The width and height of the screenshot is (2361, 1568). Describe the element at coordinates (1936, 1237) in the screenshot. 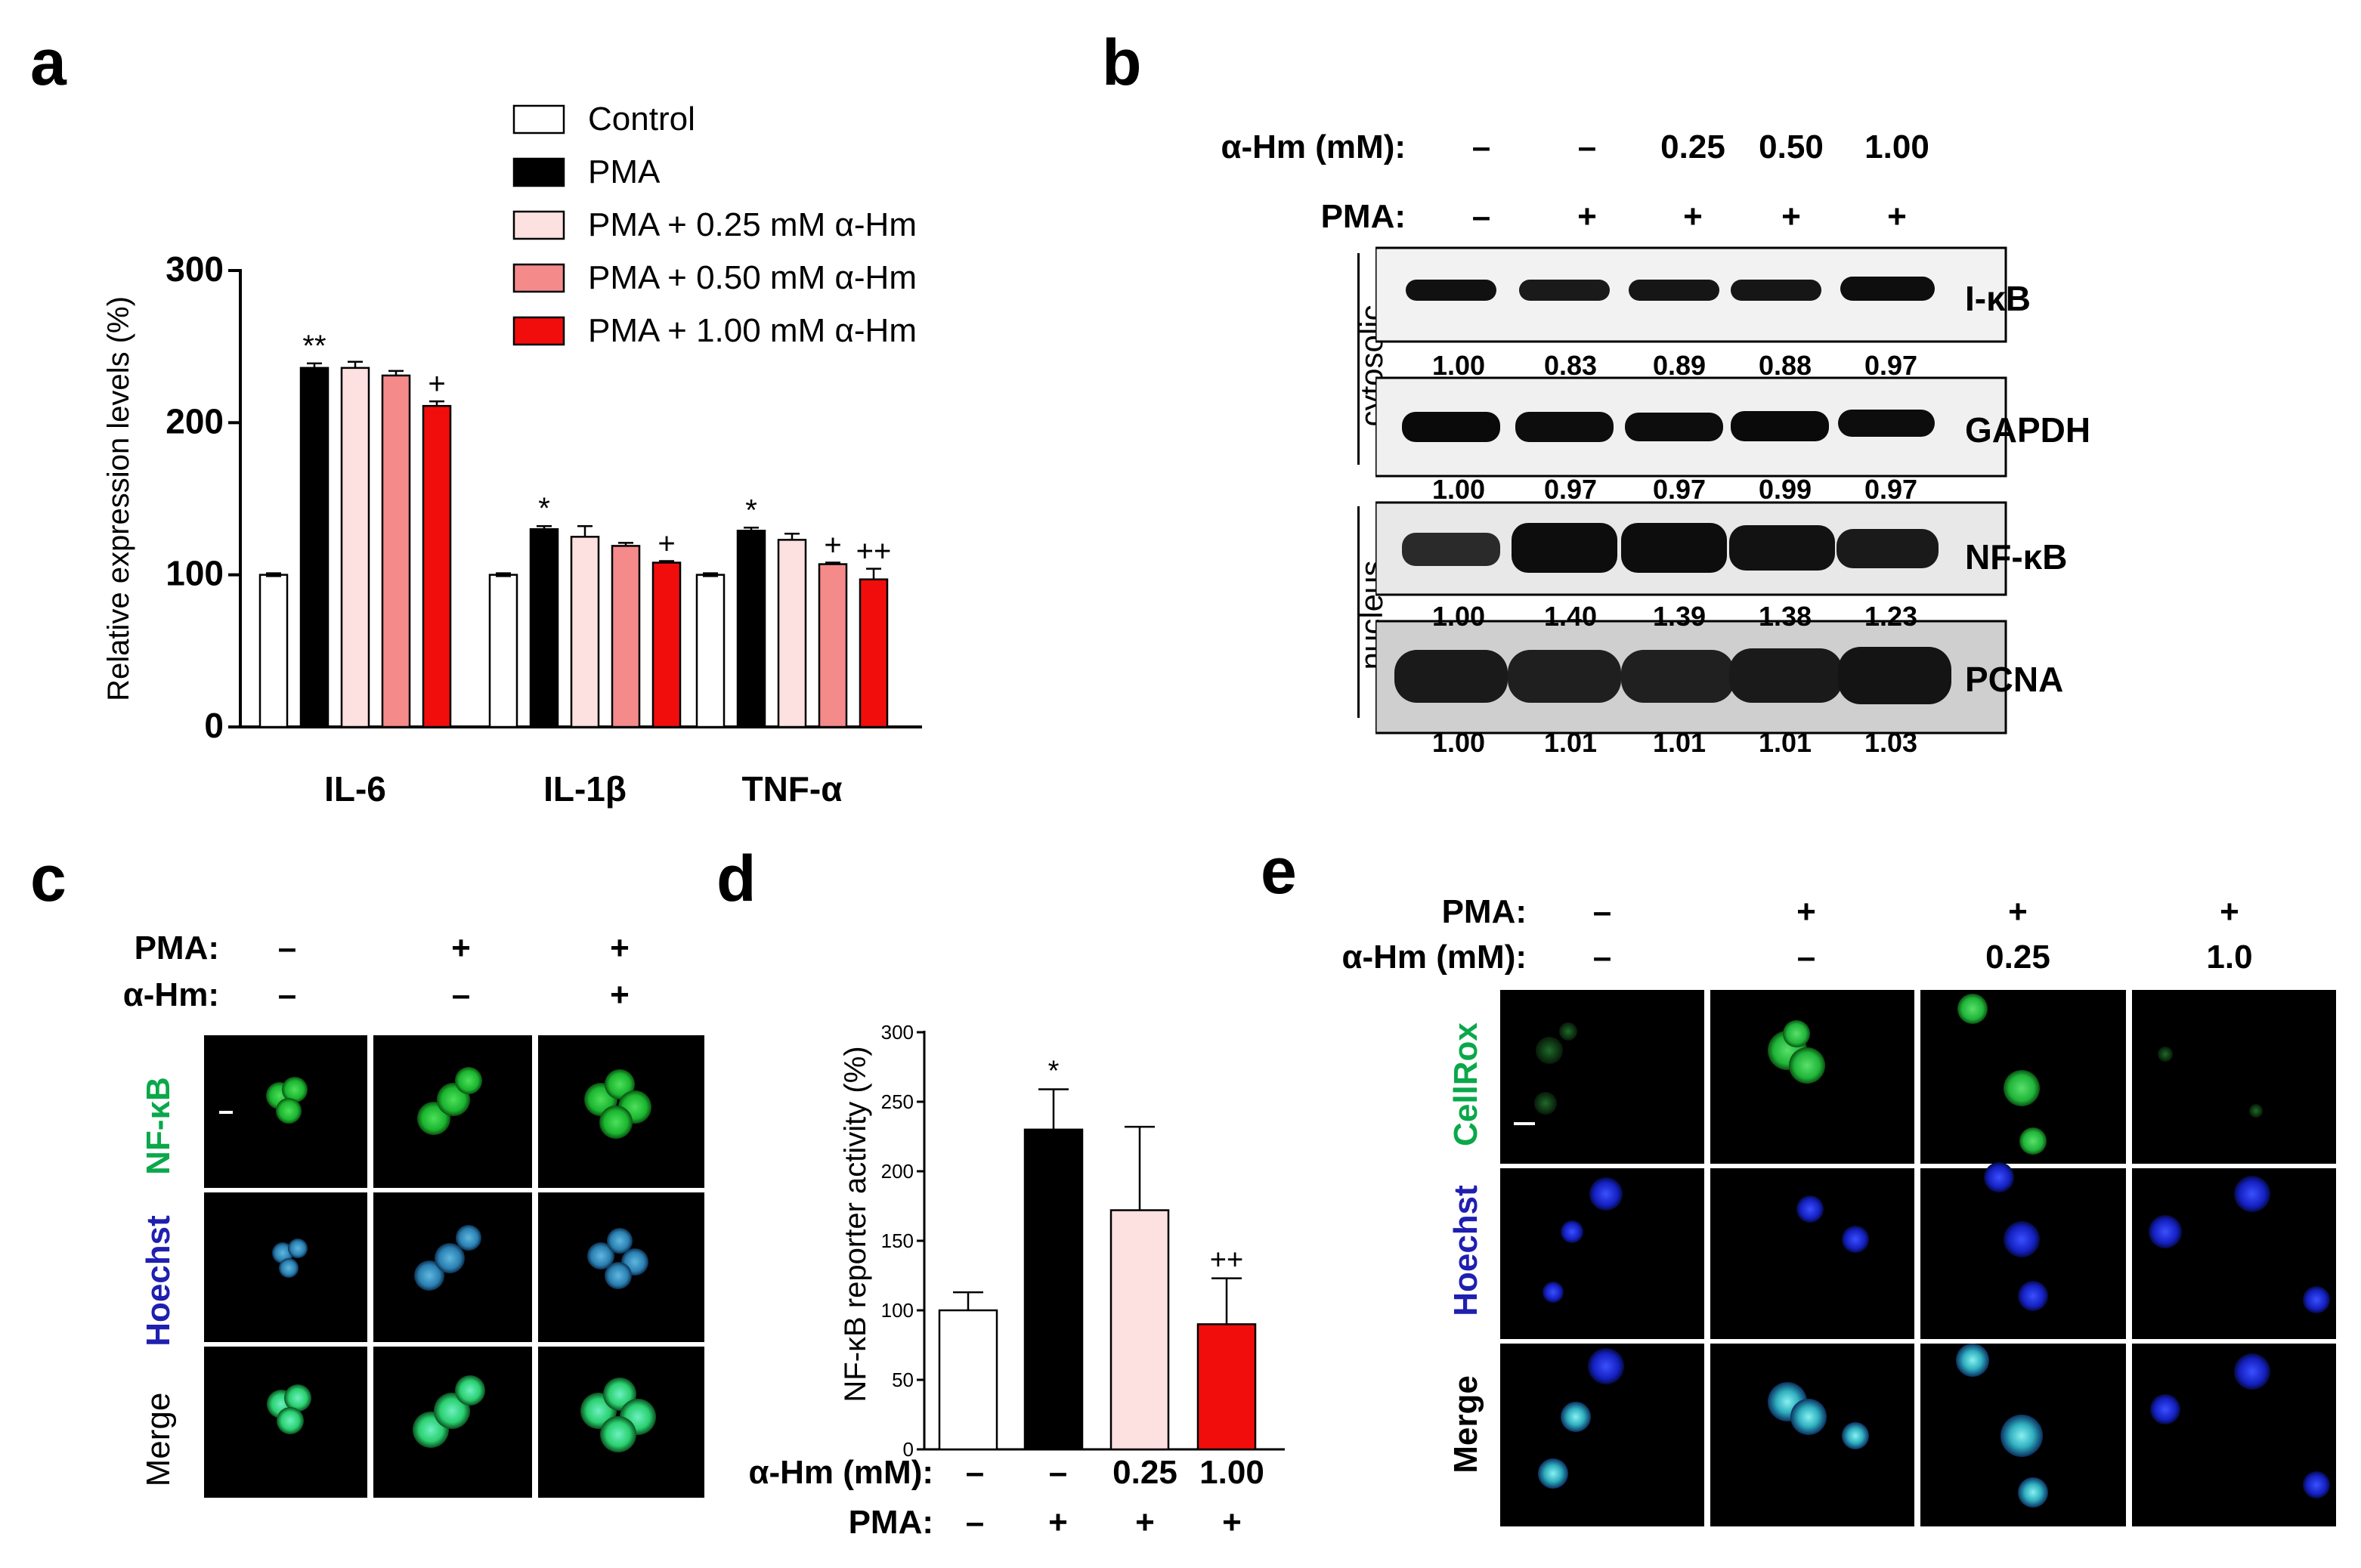

I see `e-cells-hoechst` at that location.